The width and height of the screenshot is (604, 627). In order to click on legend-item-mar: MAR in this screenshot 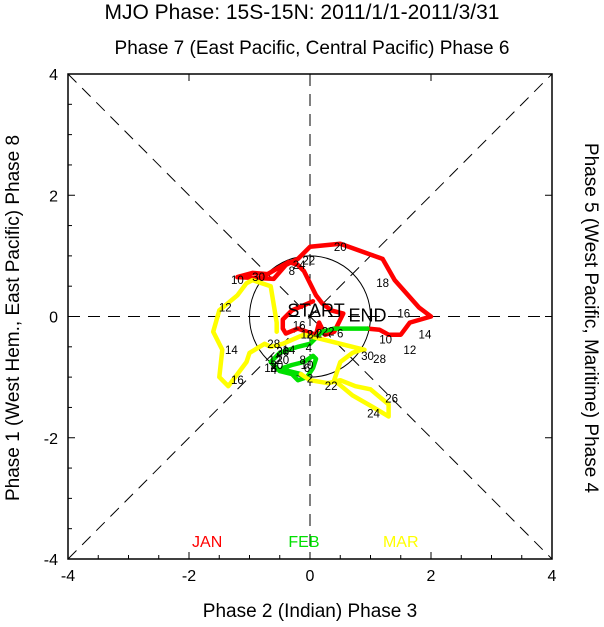, I will do `click(401, 542)`.